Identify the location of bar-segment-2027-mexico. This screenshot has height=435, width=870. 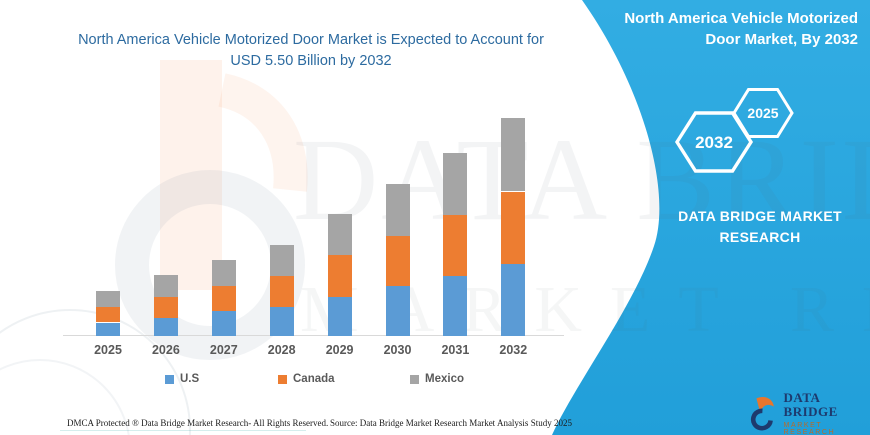
(223, 273).